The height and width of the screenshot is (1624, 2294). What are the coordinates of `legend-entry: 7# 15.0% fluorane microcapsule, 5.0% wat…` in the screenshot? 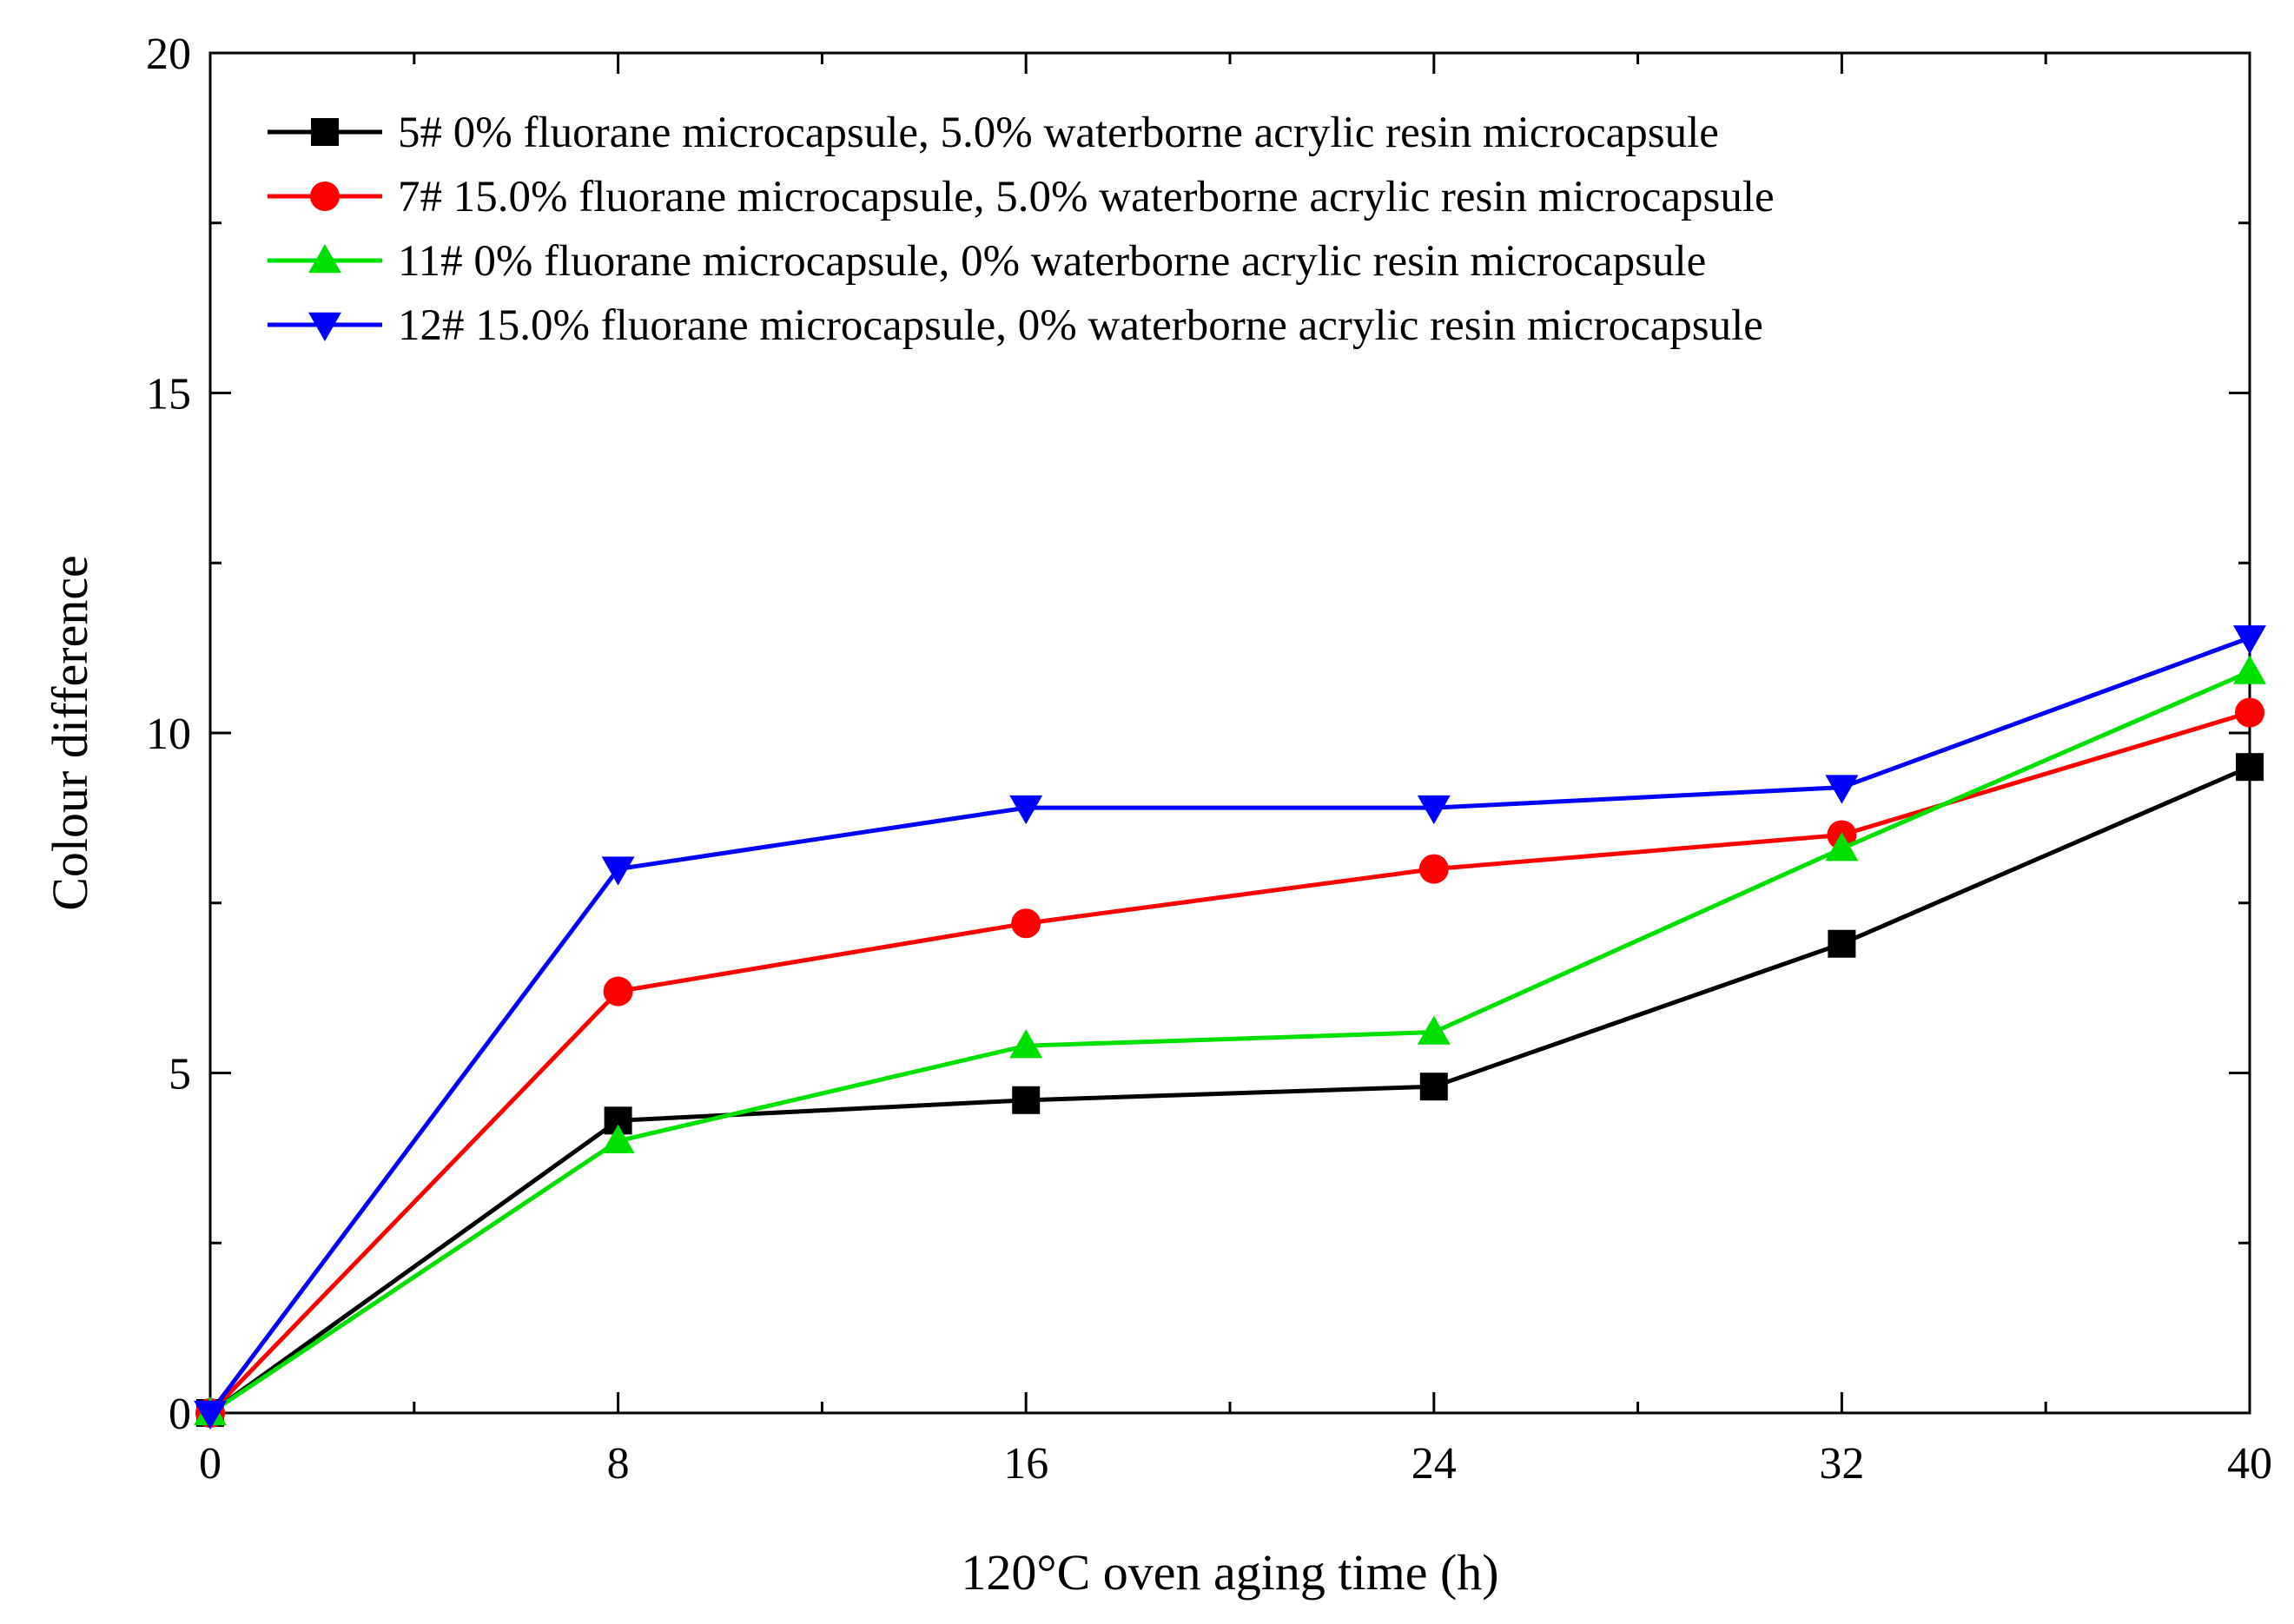 It's located at (1021, 197).